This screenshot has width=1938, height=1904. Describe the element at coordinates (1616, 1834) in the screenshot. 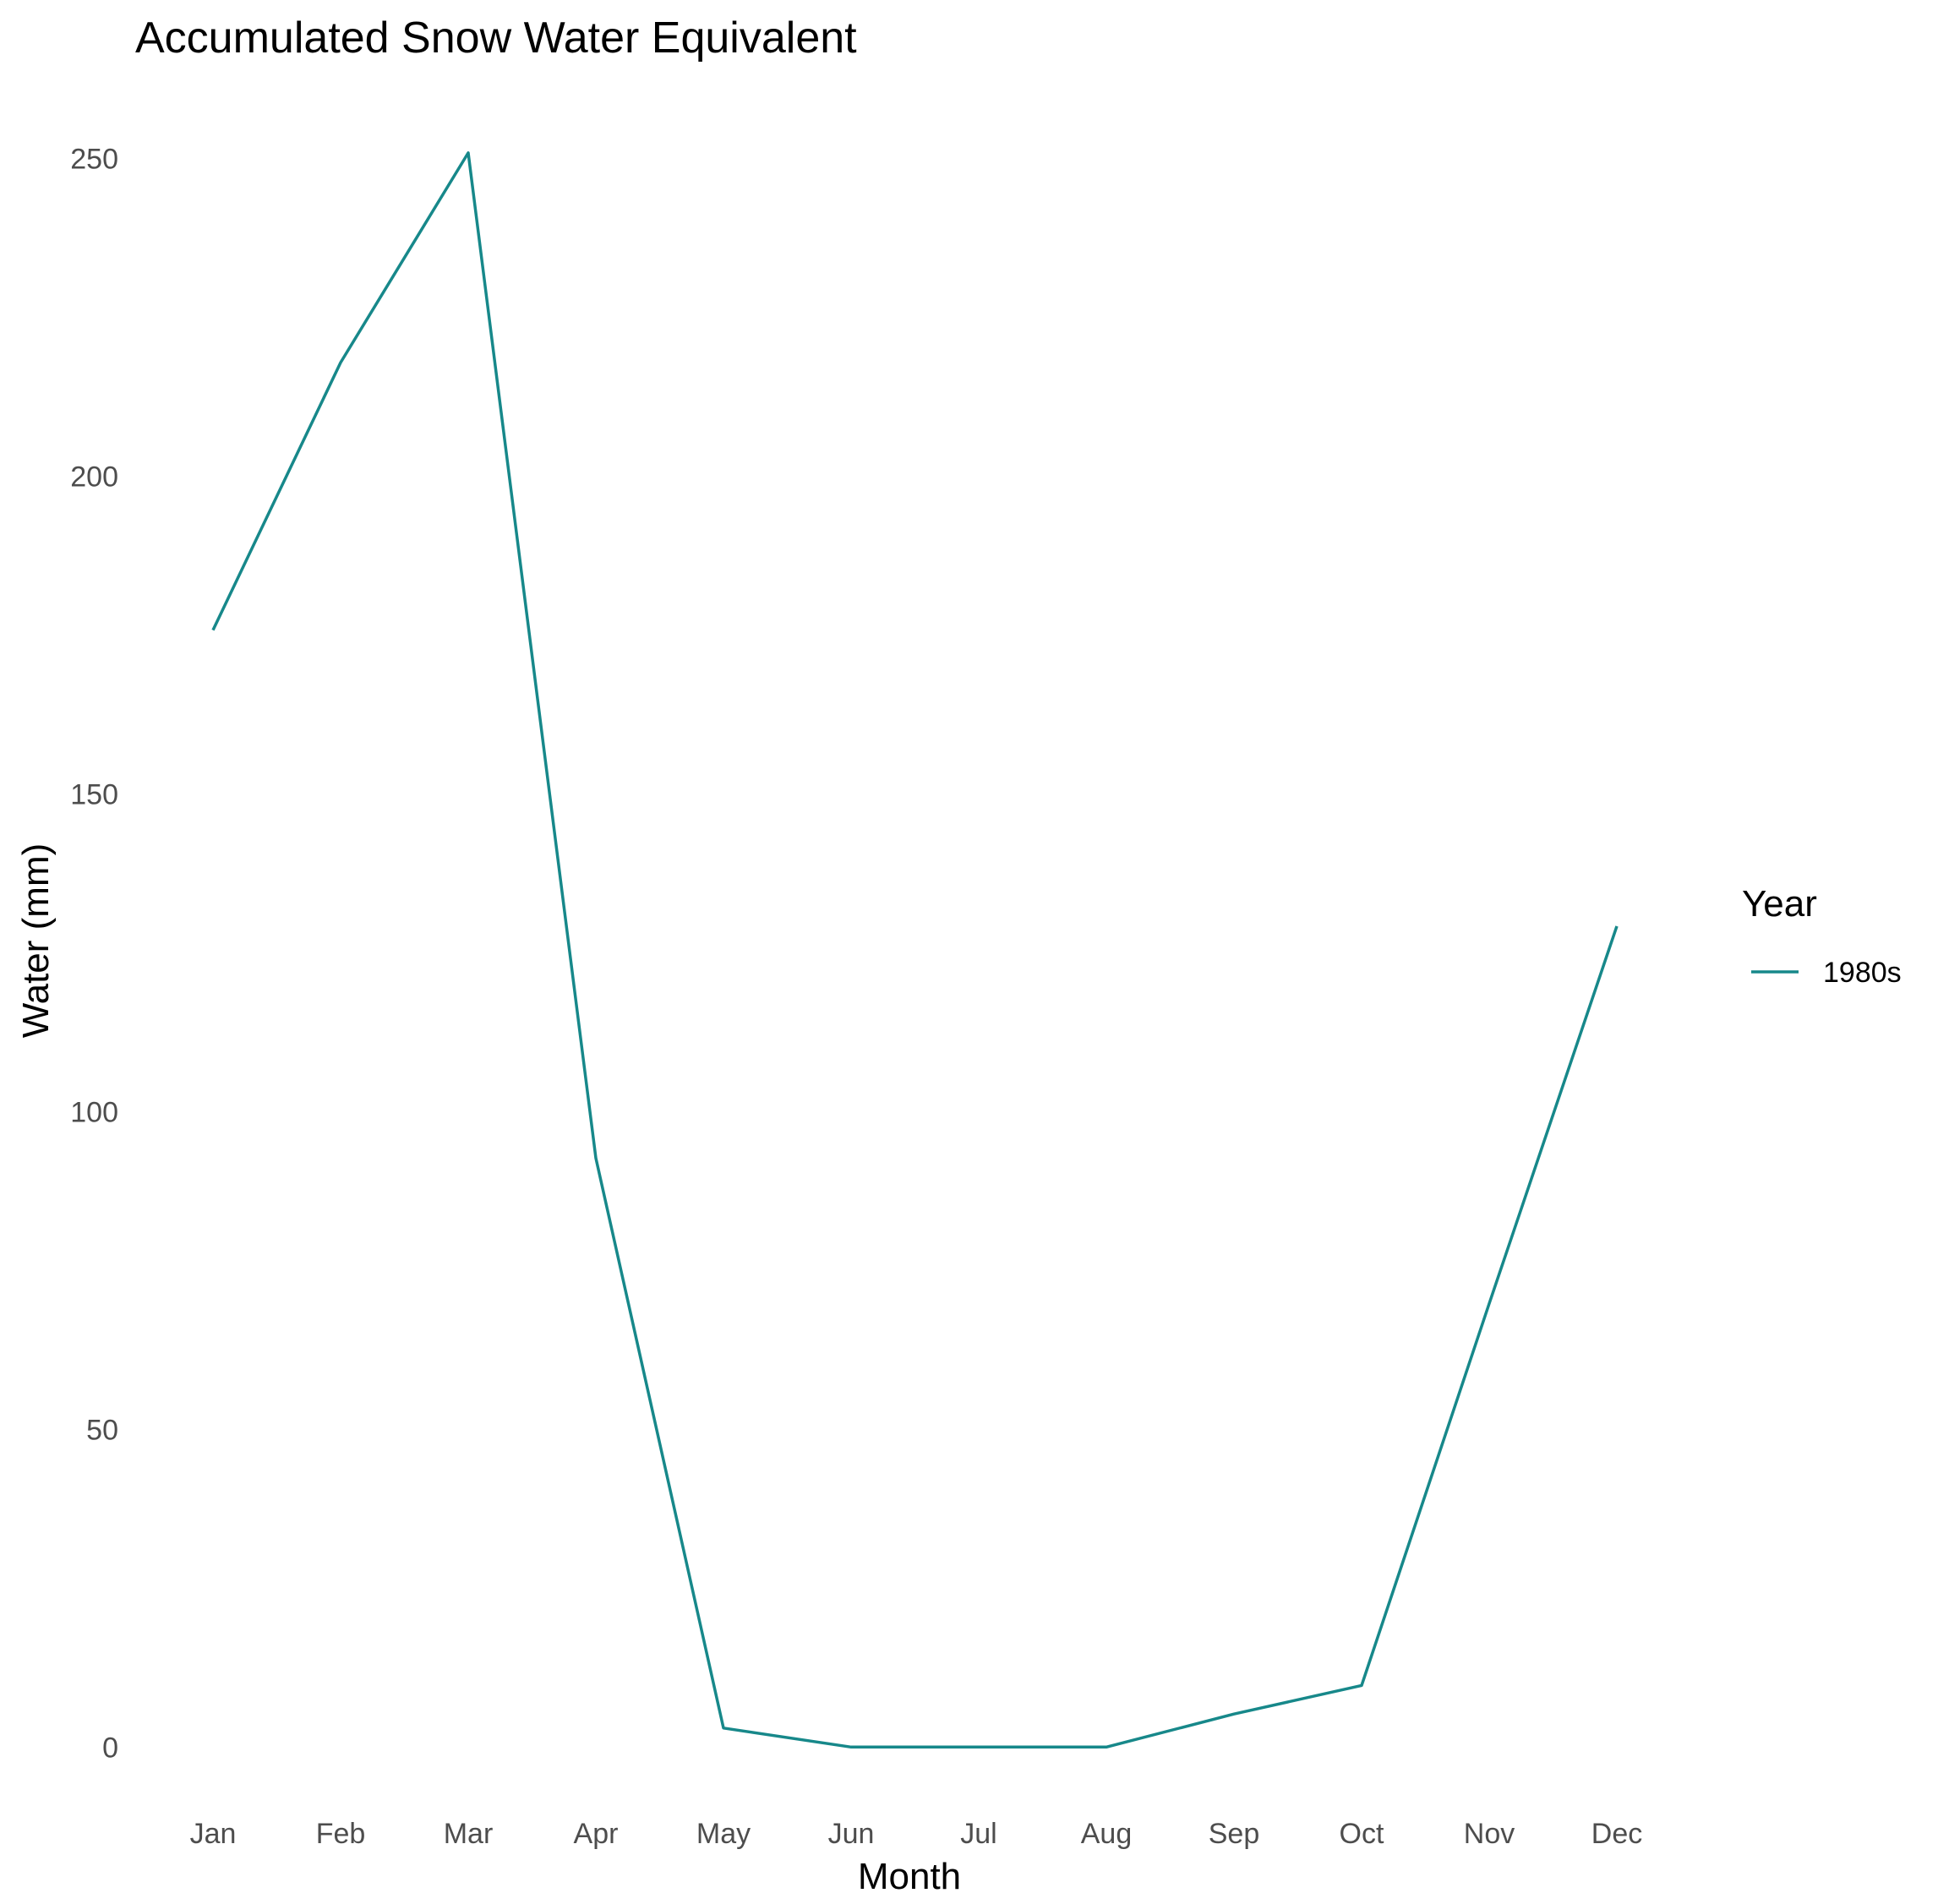

I see `x-tick-label: Dec` at that location.